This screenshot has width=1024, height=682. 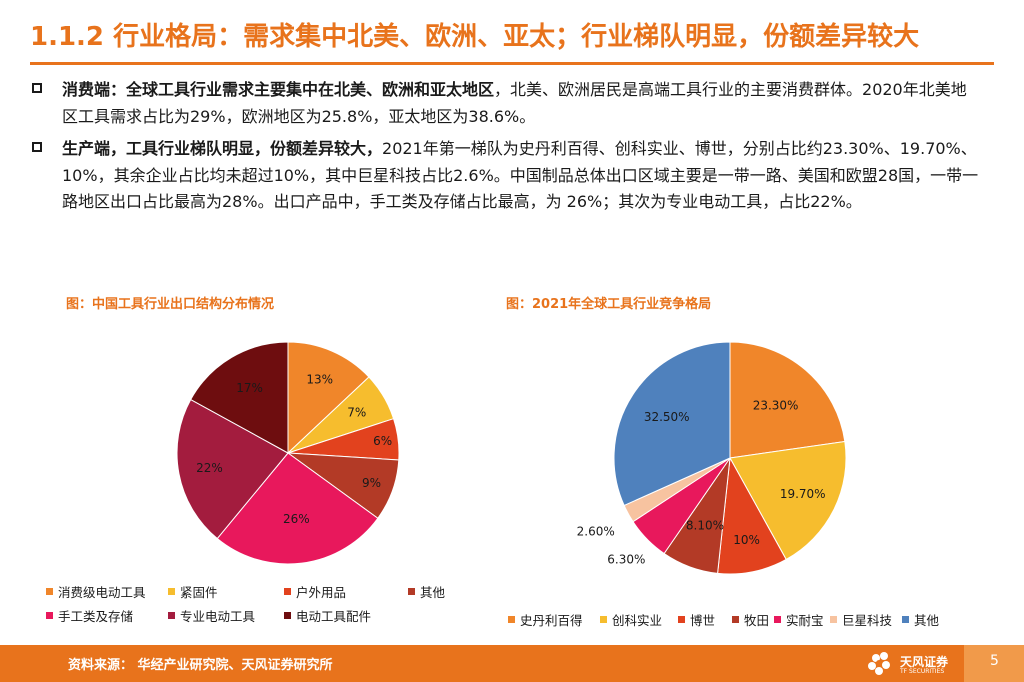 What do you see at coordinates (512, 663) in the screenshot?
I see `footer-bar` at bounding box center [512, 663].